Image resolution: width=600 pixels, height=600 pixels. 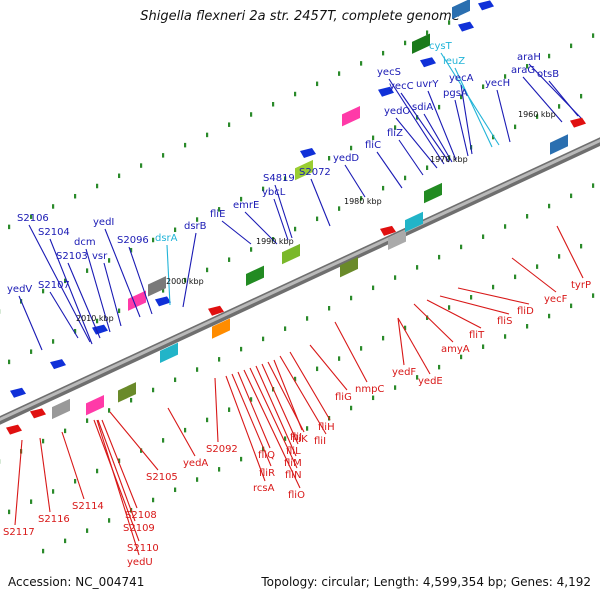 What do you see at coordinates (133, 240) in the screenshot?
I see `gene-label-forward: S2096` at bounding box center [133, 240].